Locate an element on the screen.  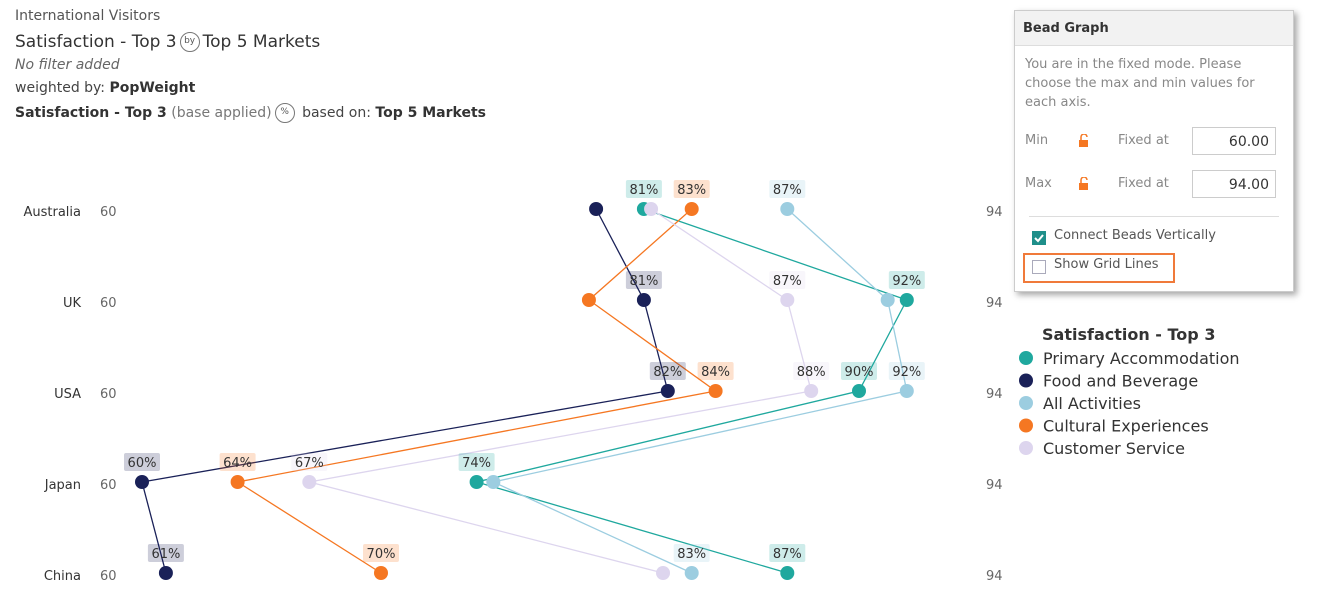
value-label: 60% is located at coordinates (142, 463).